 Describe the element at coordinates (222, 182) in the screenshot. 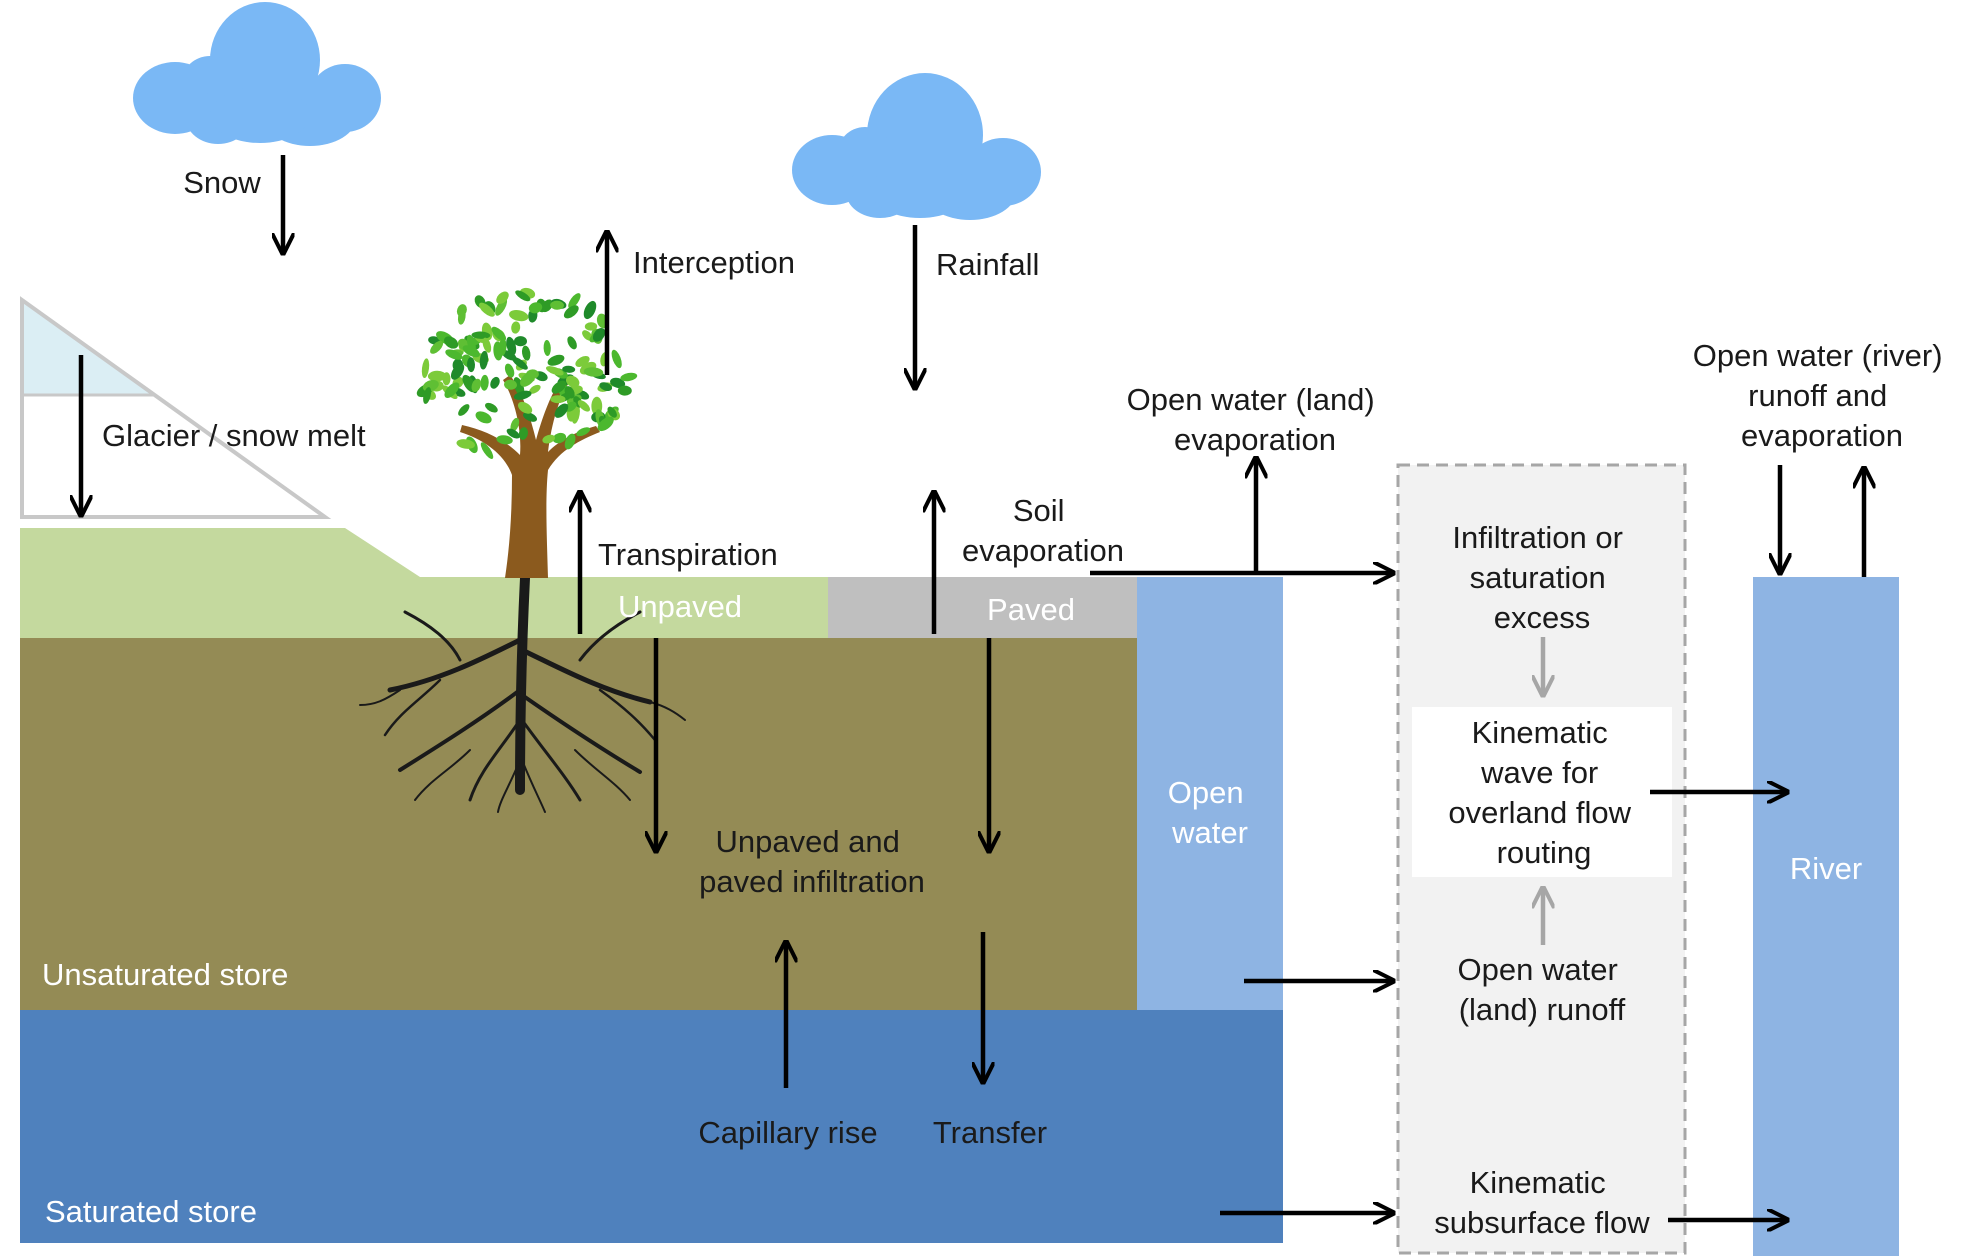

I see `label-snow: Snow` at that location.